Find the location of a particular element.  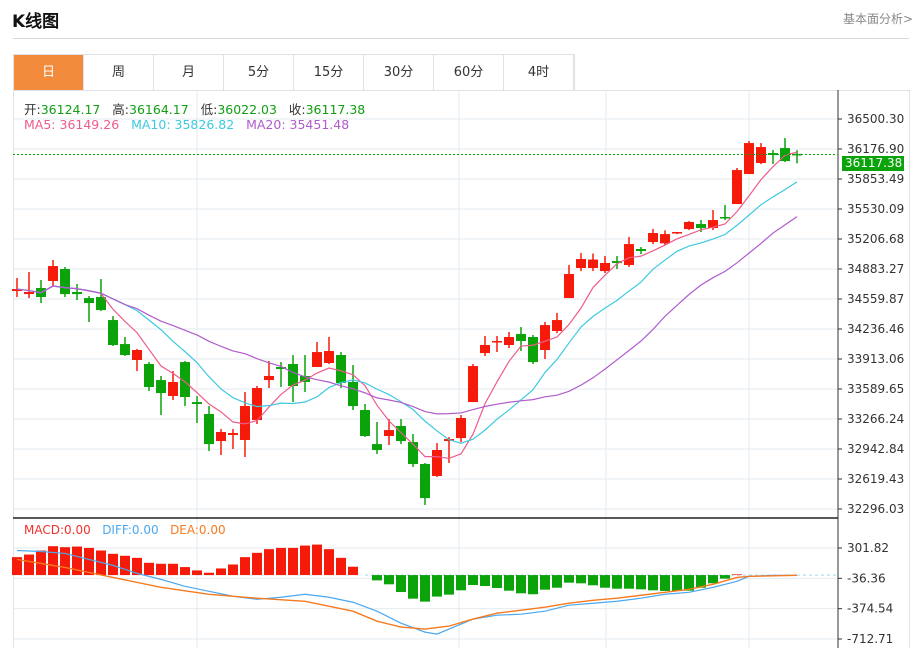

high-value: 36164.17 is located at coordinates (159, 109).